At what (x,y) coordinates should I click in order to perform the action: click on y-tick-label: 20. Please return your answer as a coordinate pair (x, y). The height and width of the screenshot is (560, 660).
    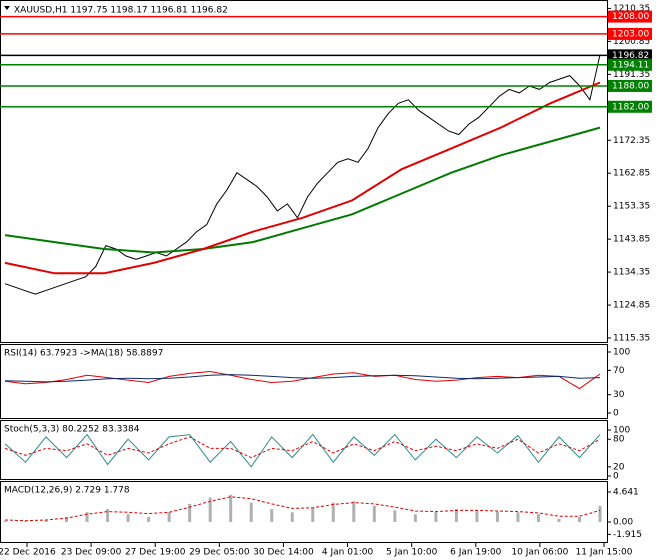
    Looking at the image, I should click on (619, 467).